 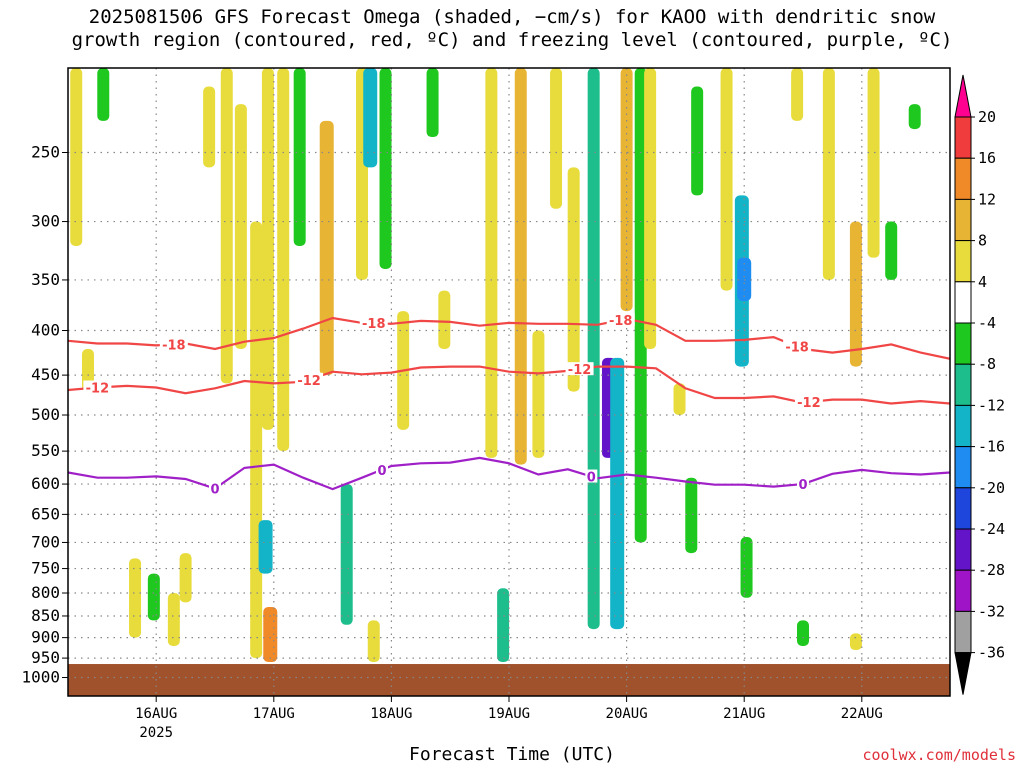 What do you see at coordinates (45, 374) in the screenshot?
I see `y-tick-label: 450` at bounding box center [45, 374].